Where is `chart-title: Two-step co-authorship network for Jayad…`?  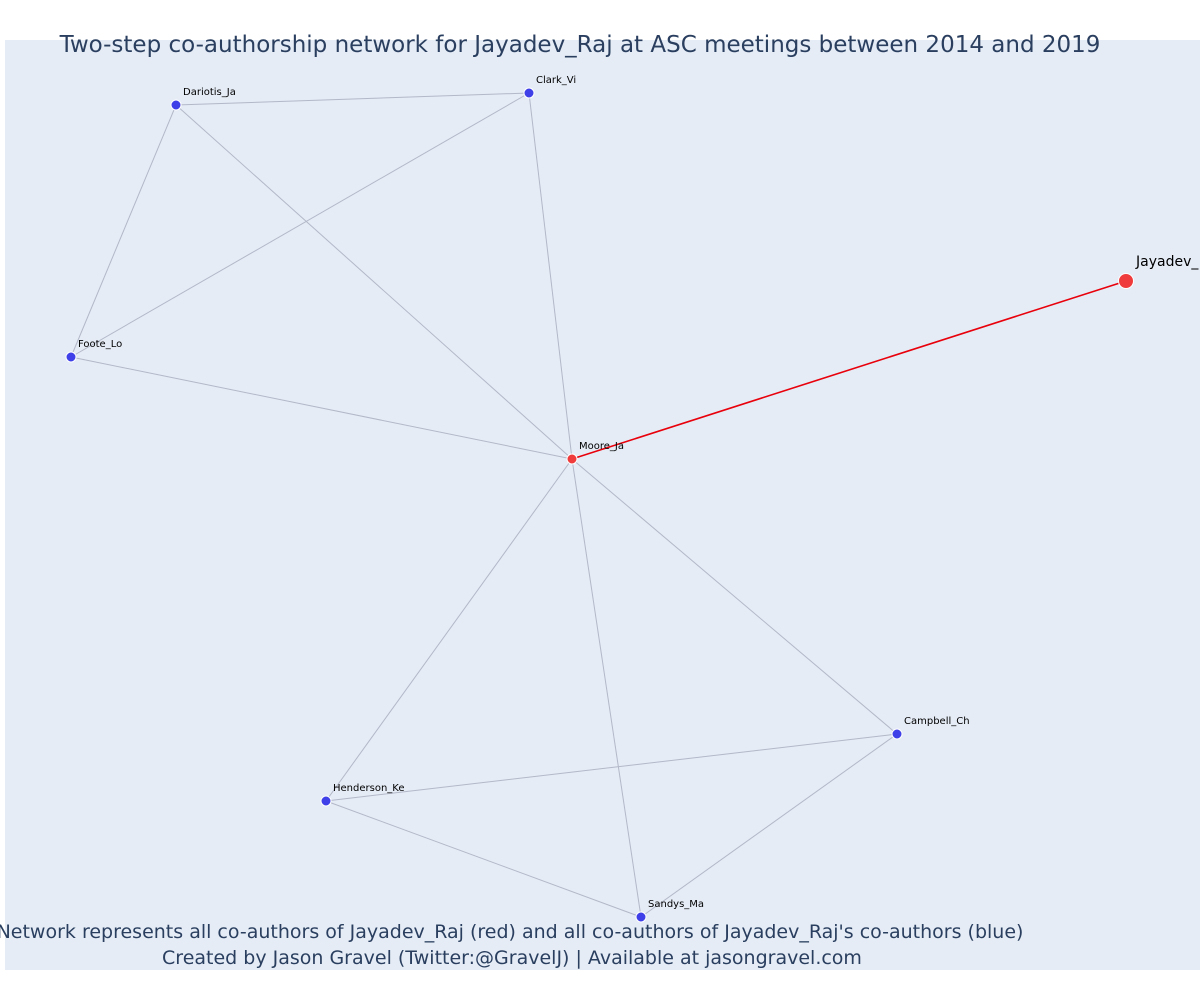 chart-title: Two-step co-authorship network for Jayad… is located at coordinates (580, 45).